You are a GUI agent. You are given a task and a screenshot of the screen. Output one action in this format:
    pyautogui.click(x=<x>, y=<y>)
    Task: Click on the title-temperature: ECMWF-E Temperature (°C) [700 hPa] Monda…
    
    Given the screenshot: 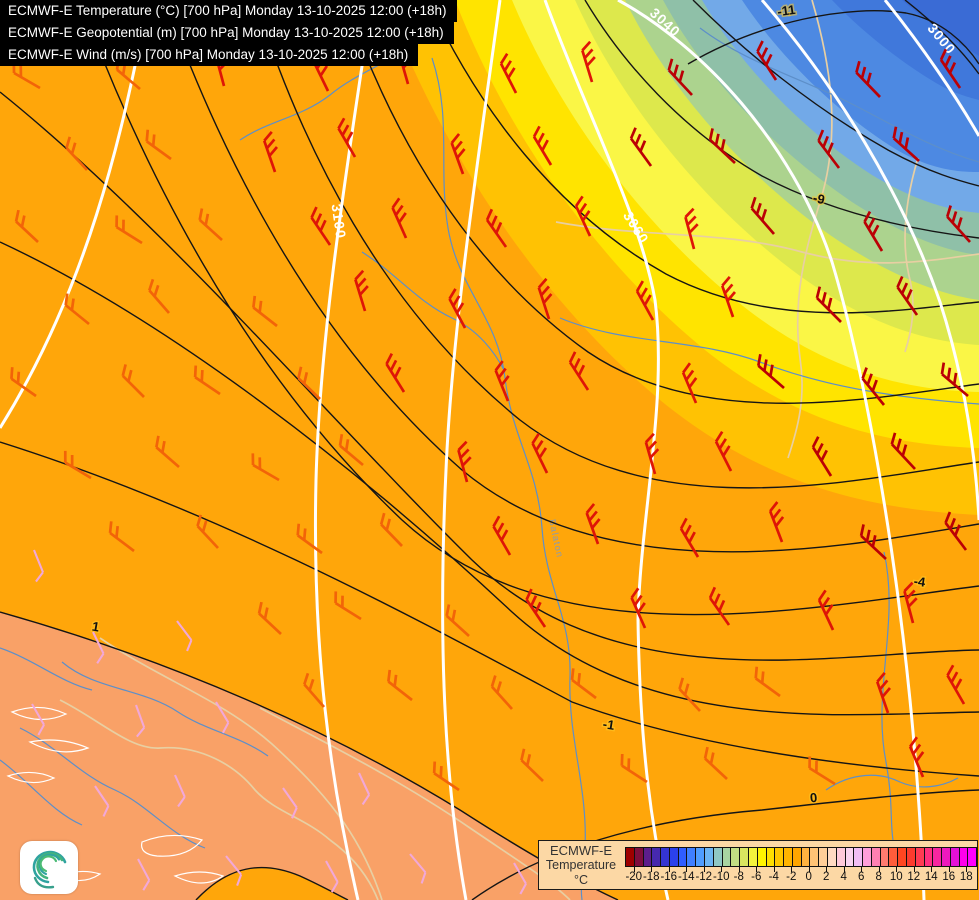 What is the action you would take?
    pyautogui.click(x=228, y=11)
    